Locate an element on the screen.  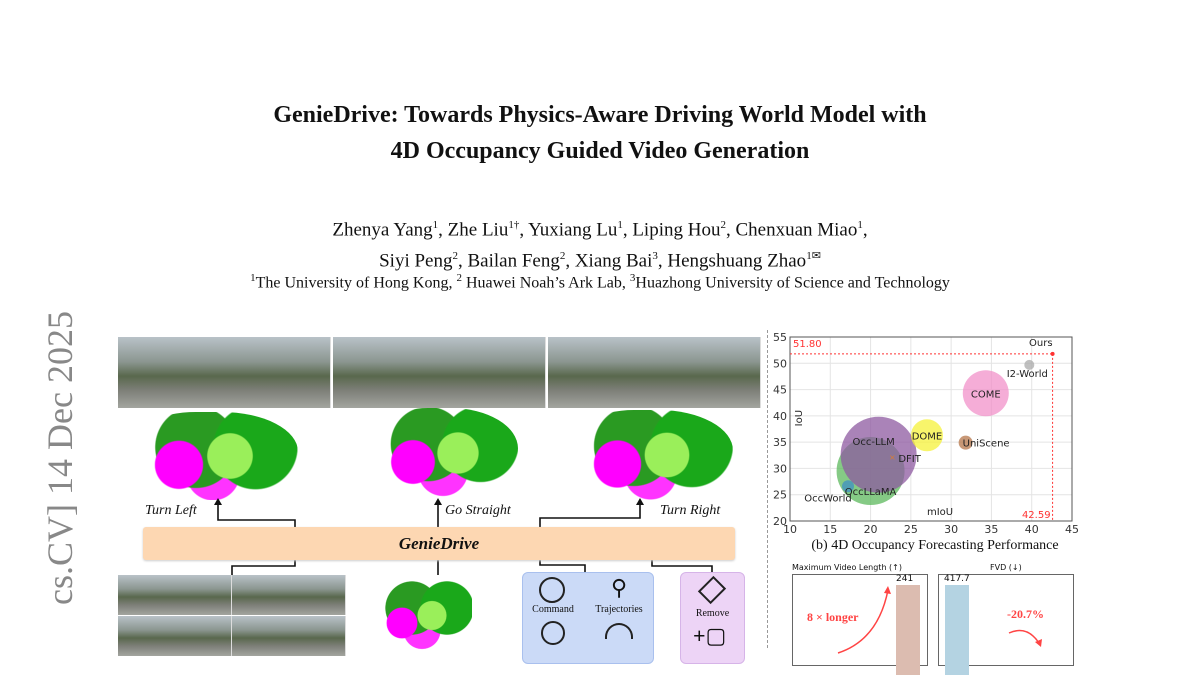
author: Liping Hou is located at coordinates (676, 230).